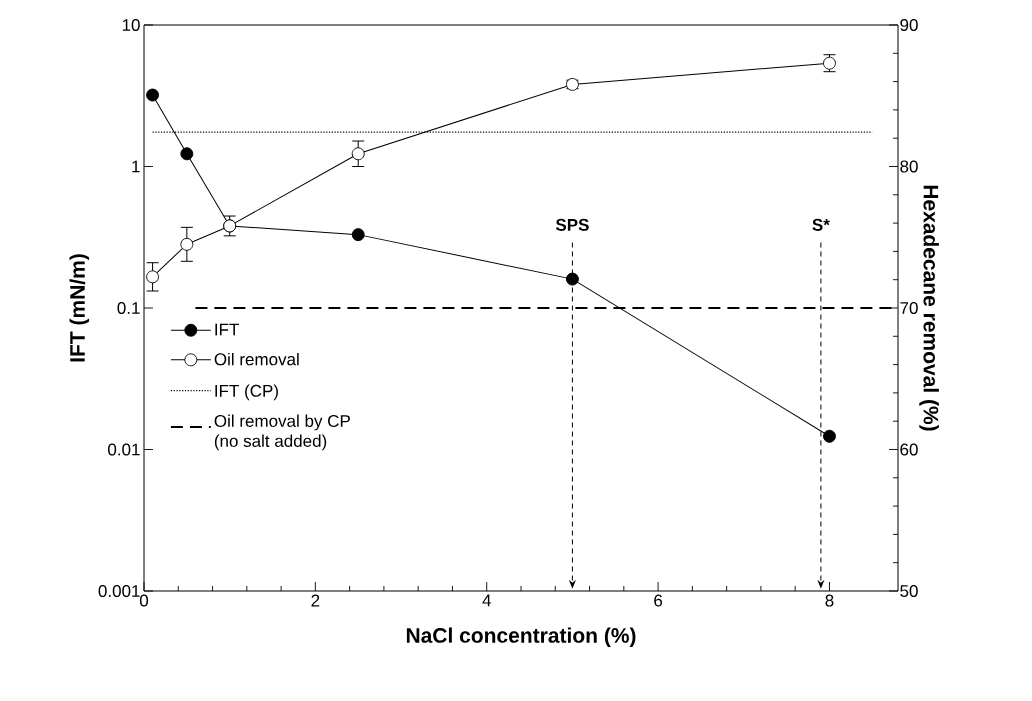 The width and height of the screenshot is (1032, 701). I want to click on y-axis-title: IFT (mN/m), so click(79, 308).